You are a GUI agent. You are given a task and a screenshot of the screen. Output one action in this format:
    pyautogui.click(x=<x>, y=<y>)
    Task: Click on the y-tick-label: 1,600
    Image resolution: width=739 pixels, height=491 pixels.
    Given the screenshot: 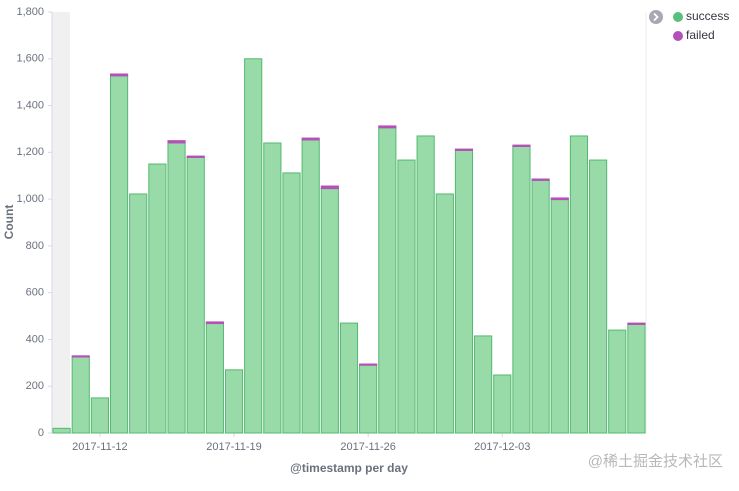 What is the action you would take?
    pyautogui.click(x=30, y=59)
    